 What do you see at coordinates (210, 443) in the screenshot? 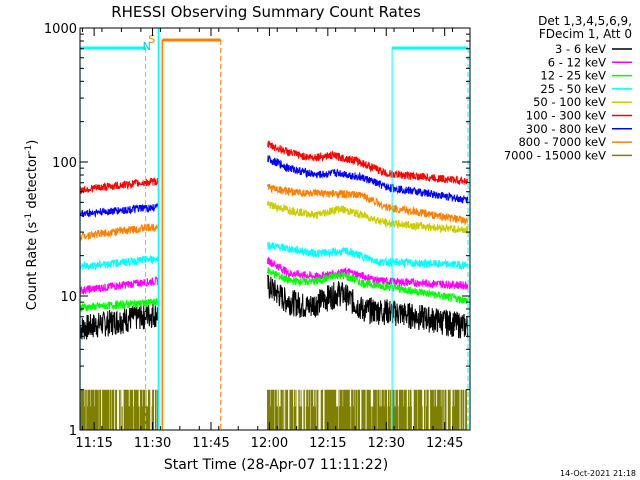
I see `x-tick-label: 11:45` at bounding box center [210, 443].